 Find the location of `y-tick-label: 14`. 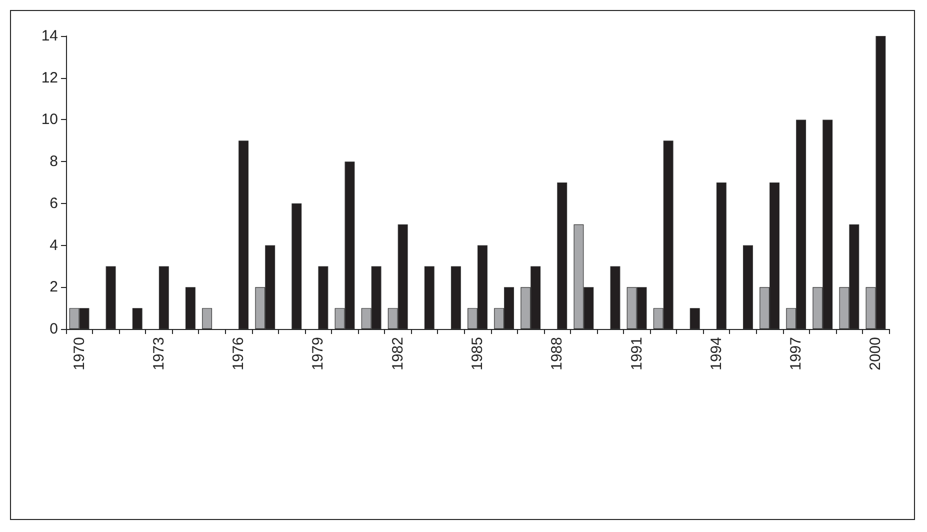

y-tick-label: 14 is located at coordinates (49, 36).